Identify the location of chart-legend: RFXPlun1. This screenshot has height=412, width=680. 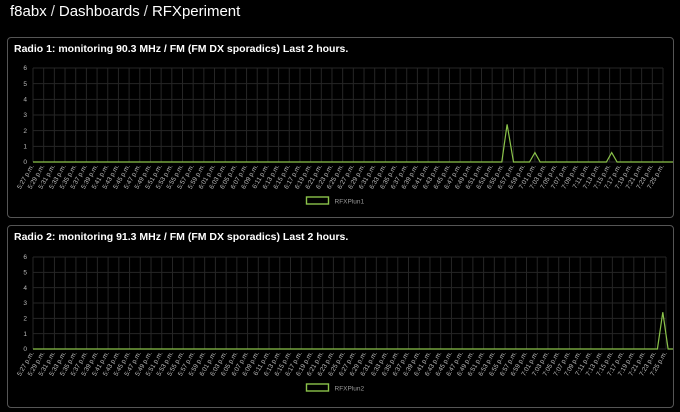
(335, 201).